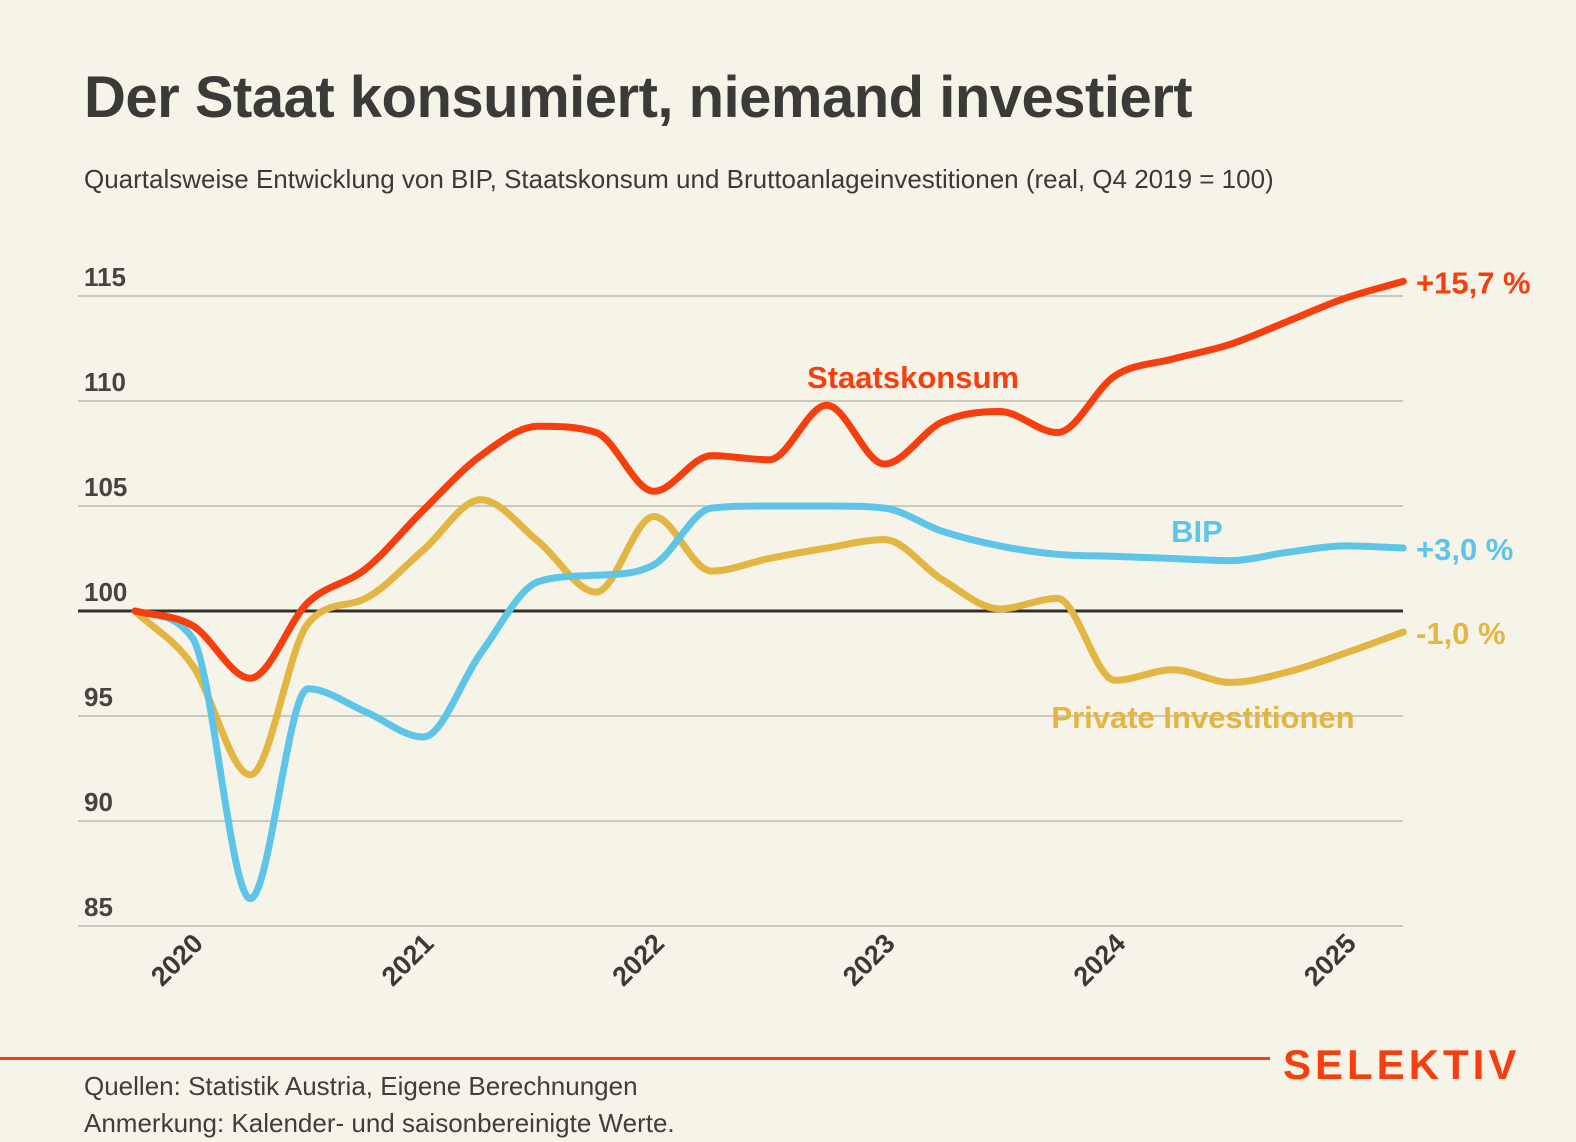  Describe the element at coordinates (1197, 531) in the screenshot. I see `series-label-bip: BIP` at that location.